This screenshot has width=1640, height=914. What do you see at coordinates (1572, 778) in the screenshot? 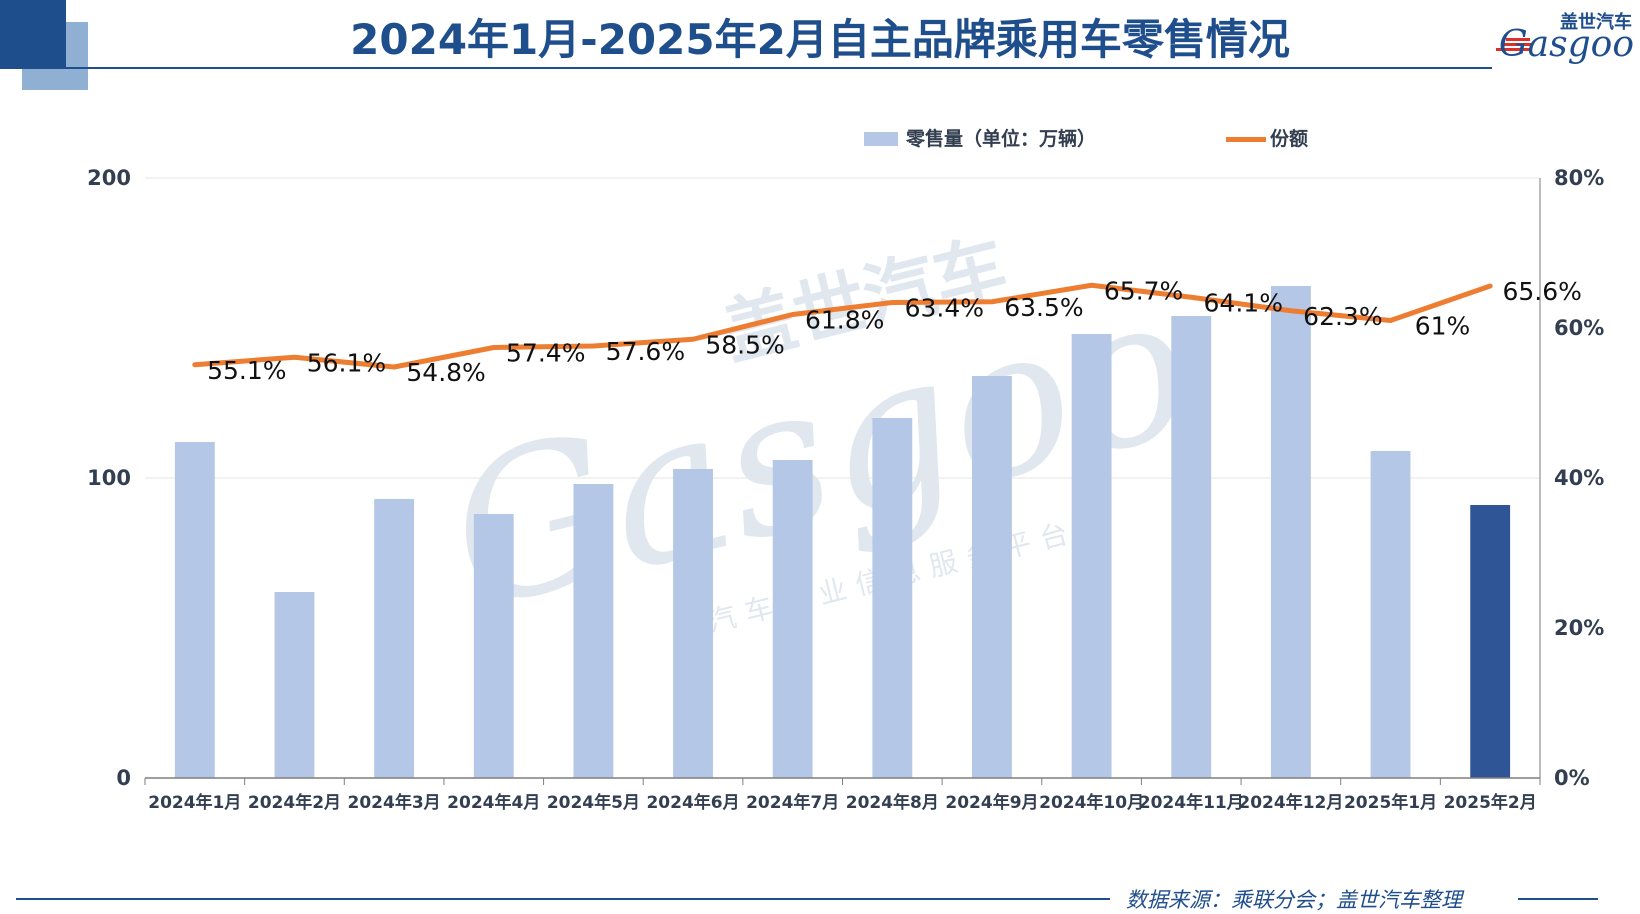
I see `y-right-tick-label: 0%` at bounding box center [1572, 778].